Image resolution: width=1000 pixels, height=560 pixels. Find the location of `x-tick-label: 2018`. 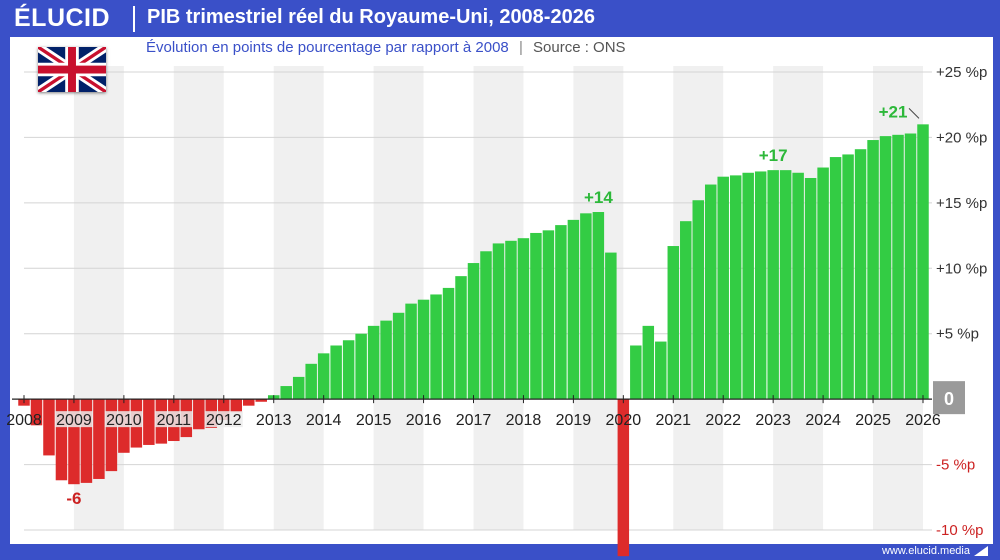

x-tick-label: 2018 is located at coordinates (524, 420).